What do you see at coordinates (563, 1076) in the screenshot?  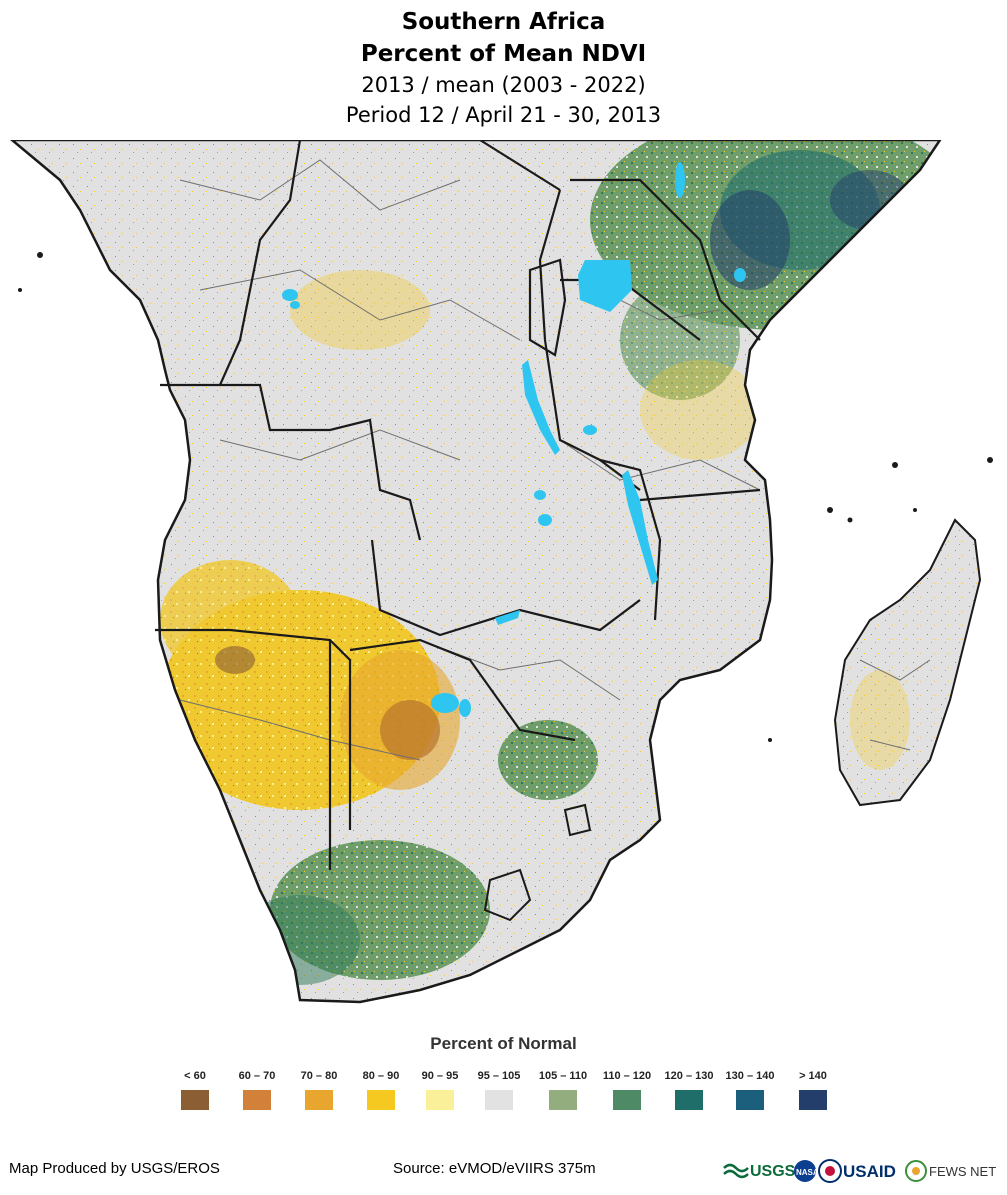 I see `legend-label: 105 – 110` at bounding box center [563, 1076].